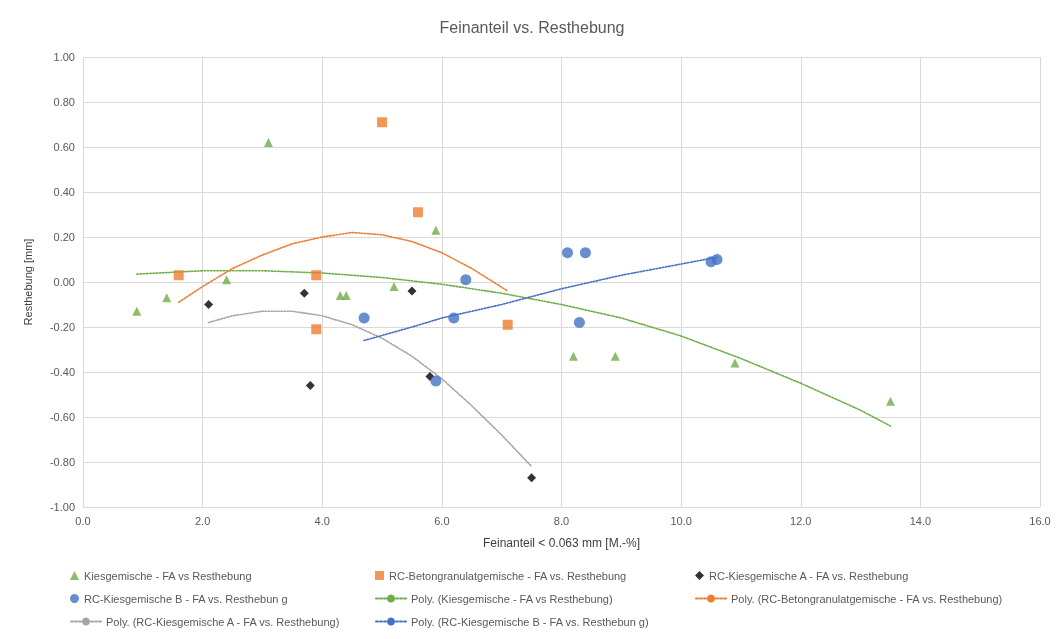 The height and width of the screenshot is (639, 1064). Describe the element at coordinates (530, 621) in the screenshot. I see `legend-label: Poly. (RC-Kiesgemische B - FA vs. Resthebun g)` at that location.